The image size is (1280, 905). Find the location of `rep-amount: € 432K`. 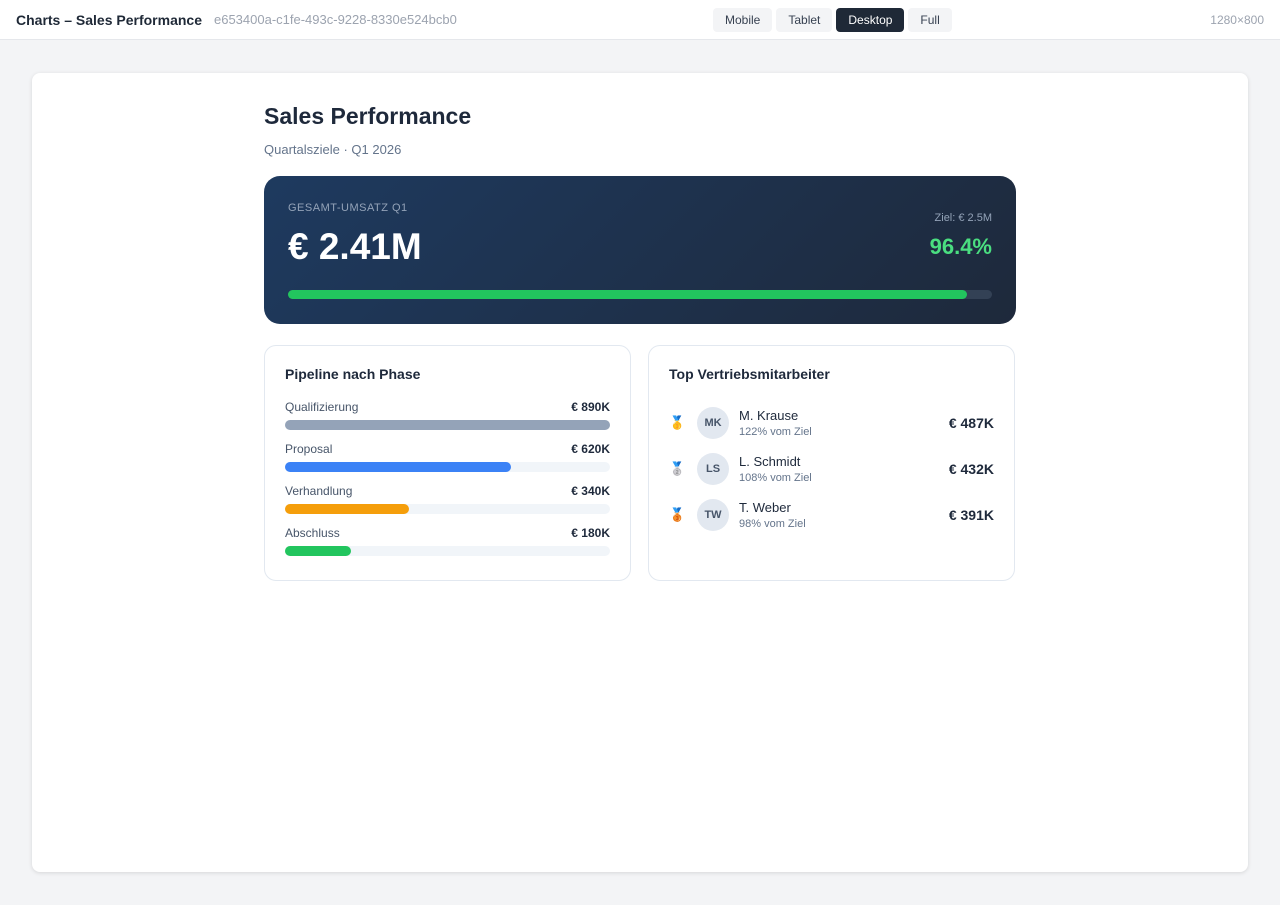

rep-amount: € 432K is located at coordinates (971, 469).